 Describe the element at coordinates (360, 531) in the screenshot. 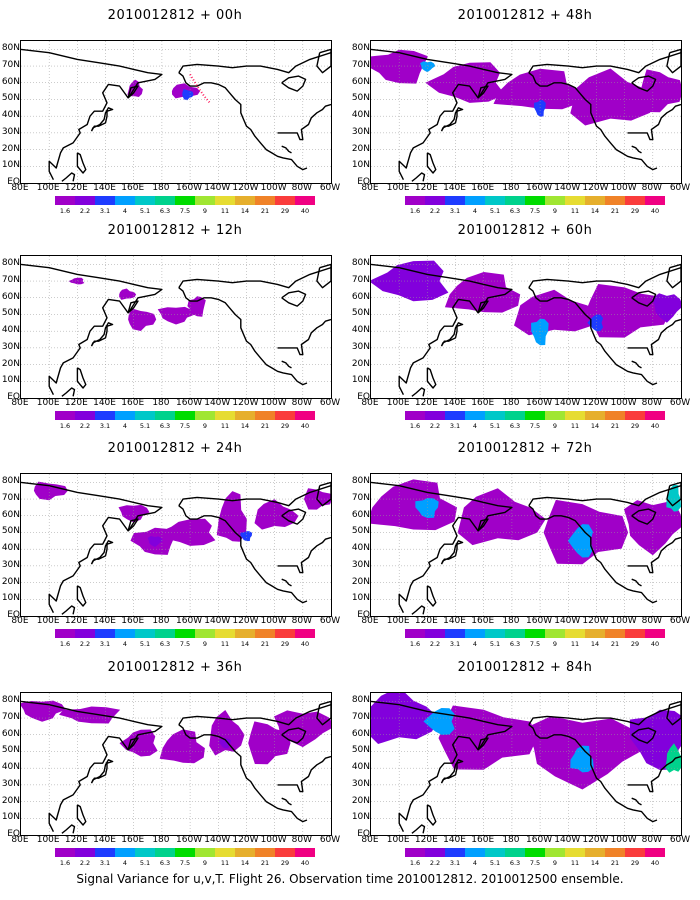

I see `y-tick-label: 50N` at that location.